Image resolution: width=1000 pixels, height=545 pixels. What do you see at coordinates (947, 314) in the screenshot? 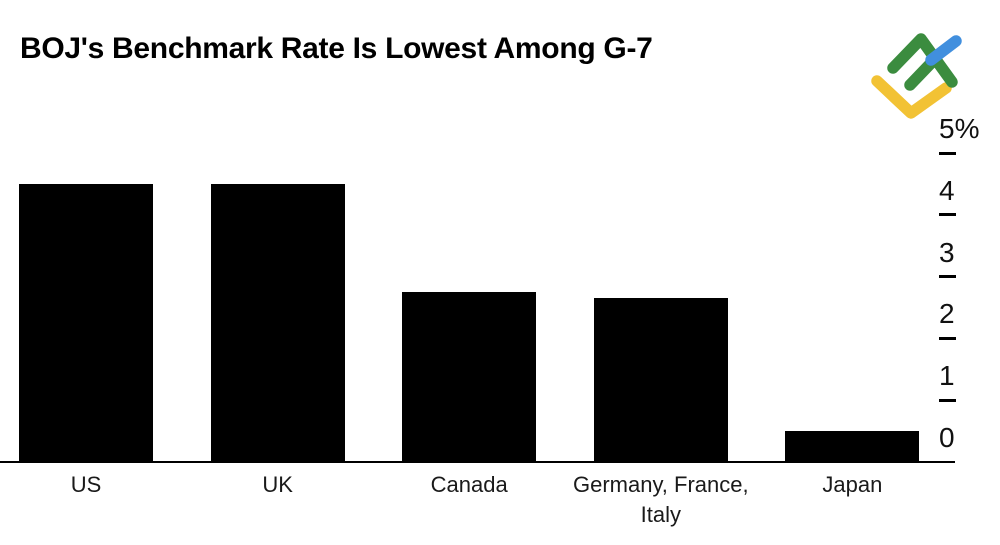
I see `y-tick-label-2: 2` at bounding box center [947, 314].